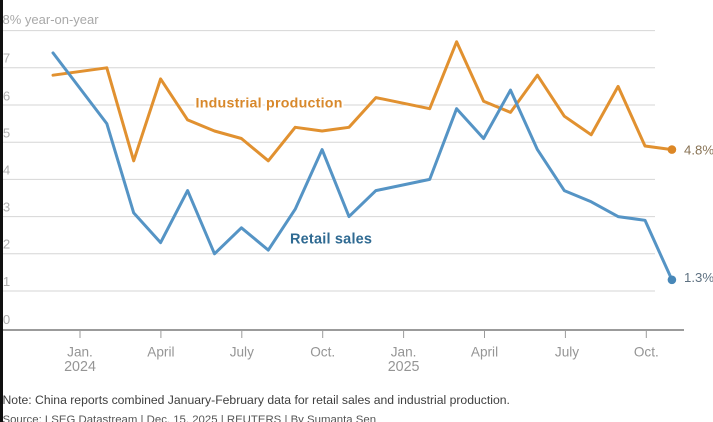 This screenshot has height=422, width=713. What do you see at coordinates (6, 96) in the screenshot?
I see `svg-text: 6` at bounding box center [6, 96].